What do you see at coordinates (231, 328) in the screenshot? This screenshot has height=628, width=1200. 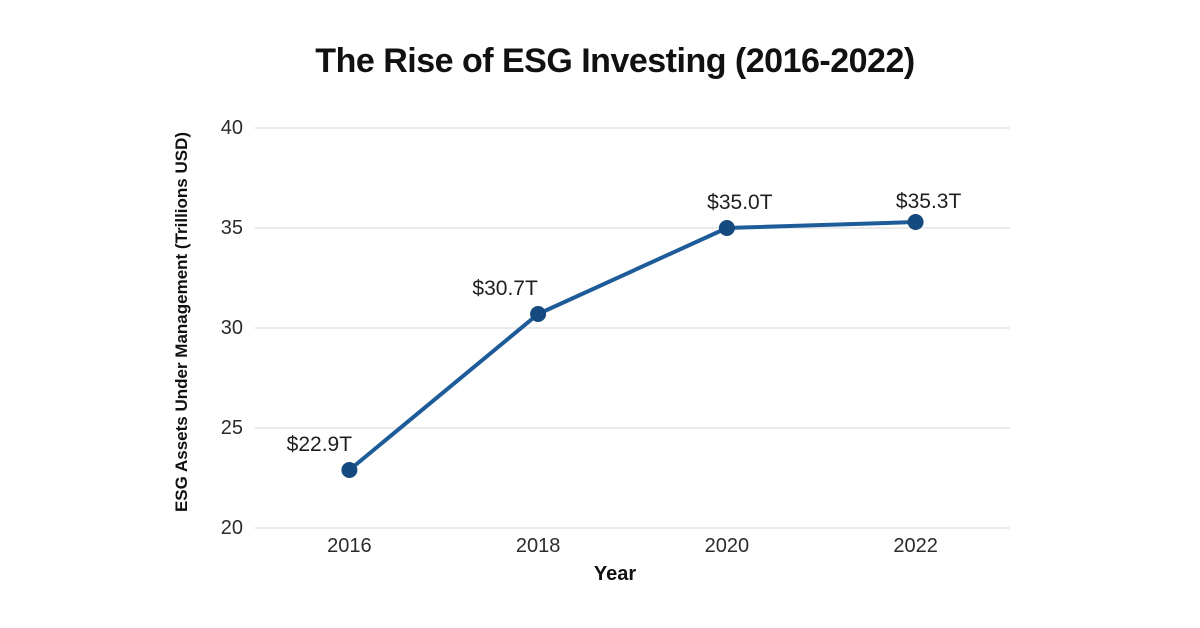 I see `y-tick-label-30: 30` at bounding box center [231, 328].